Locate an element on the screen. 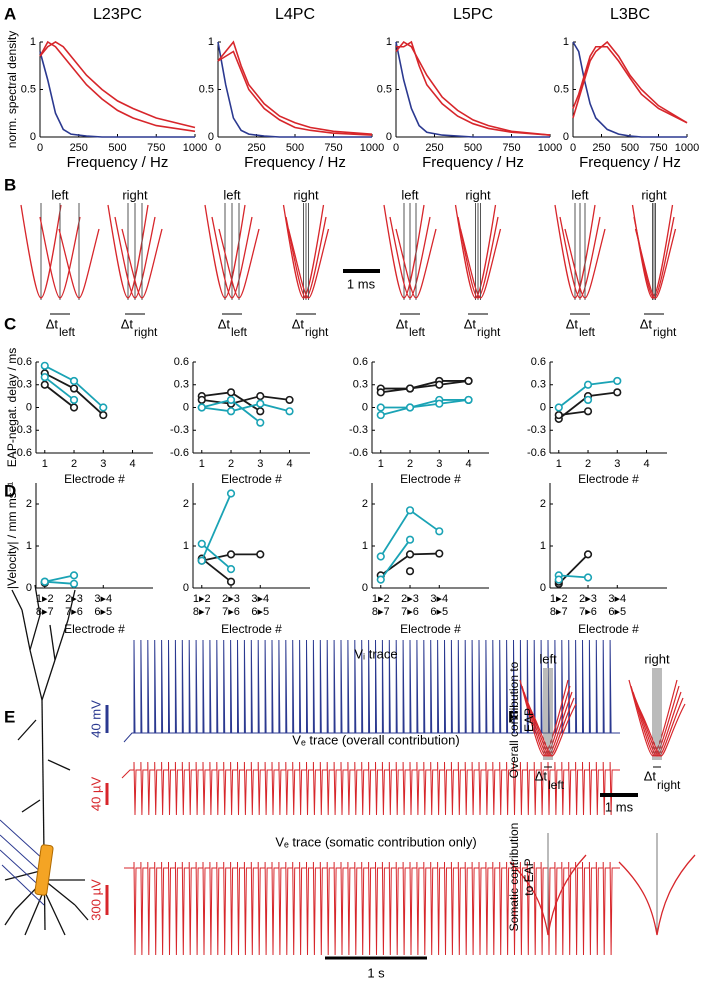 Image resolution: width=703 pixels, height=992 pixels. x-tick-label: 8▸7 is located at coordinates (559, 612).